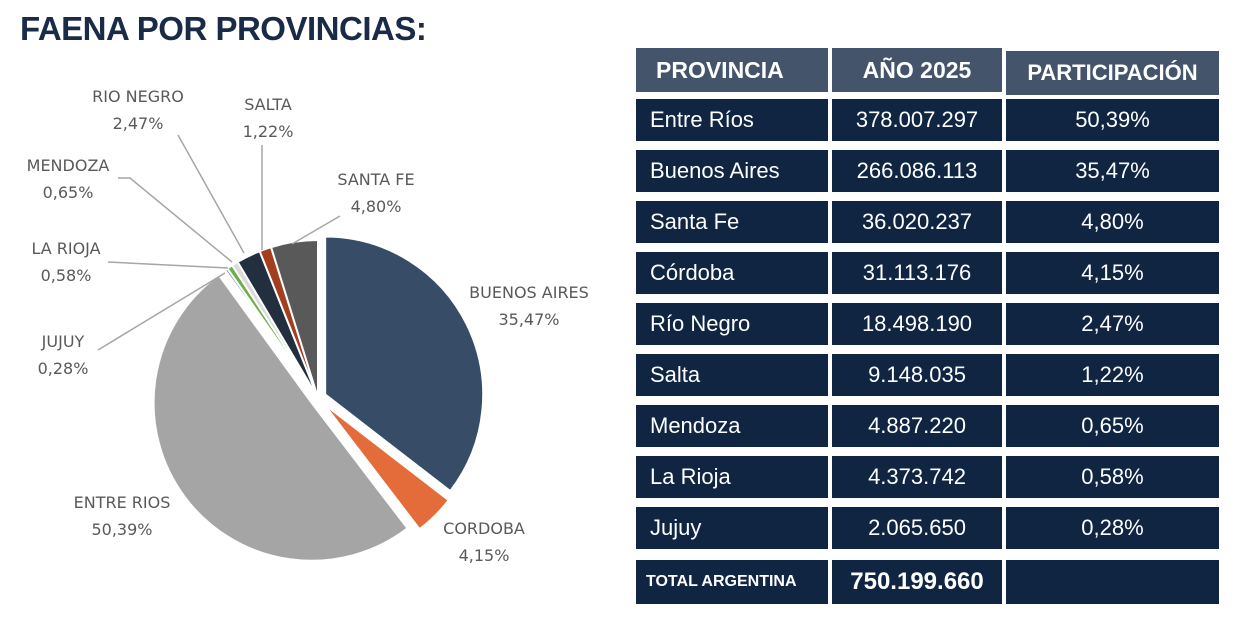  I want to click on slice-label-santa-fe: SANTA FE, so click(375, 179).